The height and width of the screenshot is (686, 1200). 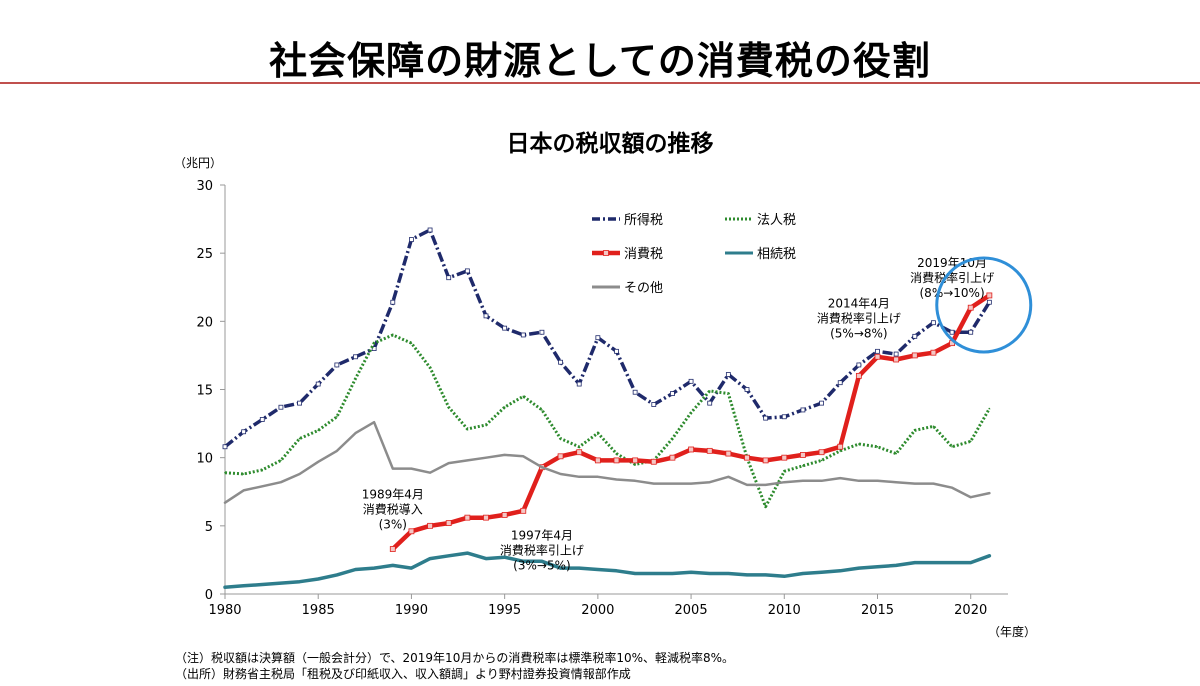 What do you see at coordinates (209, 527) in the screenshot?
I see `y-tick-label: 5` at bounding box center [209, 527].